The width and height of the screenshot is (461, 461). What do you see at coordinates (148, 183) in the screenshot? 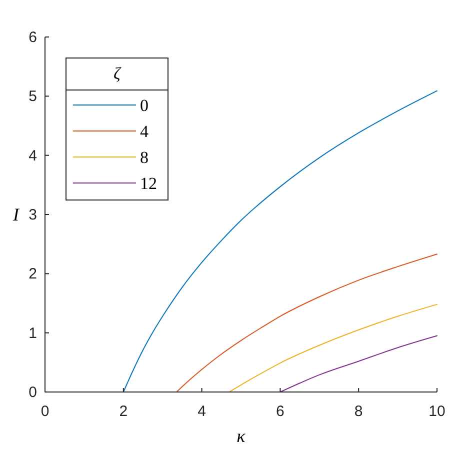
I see `legend-label: 12` at bounding box center [148, 183].